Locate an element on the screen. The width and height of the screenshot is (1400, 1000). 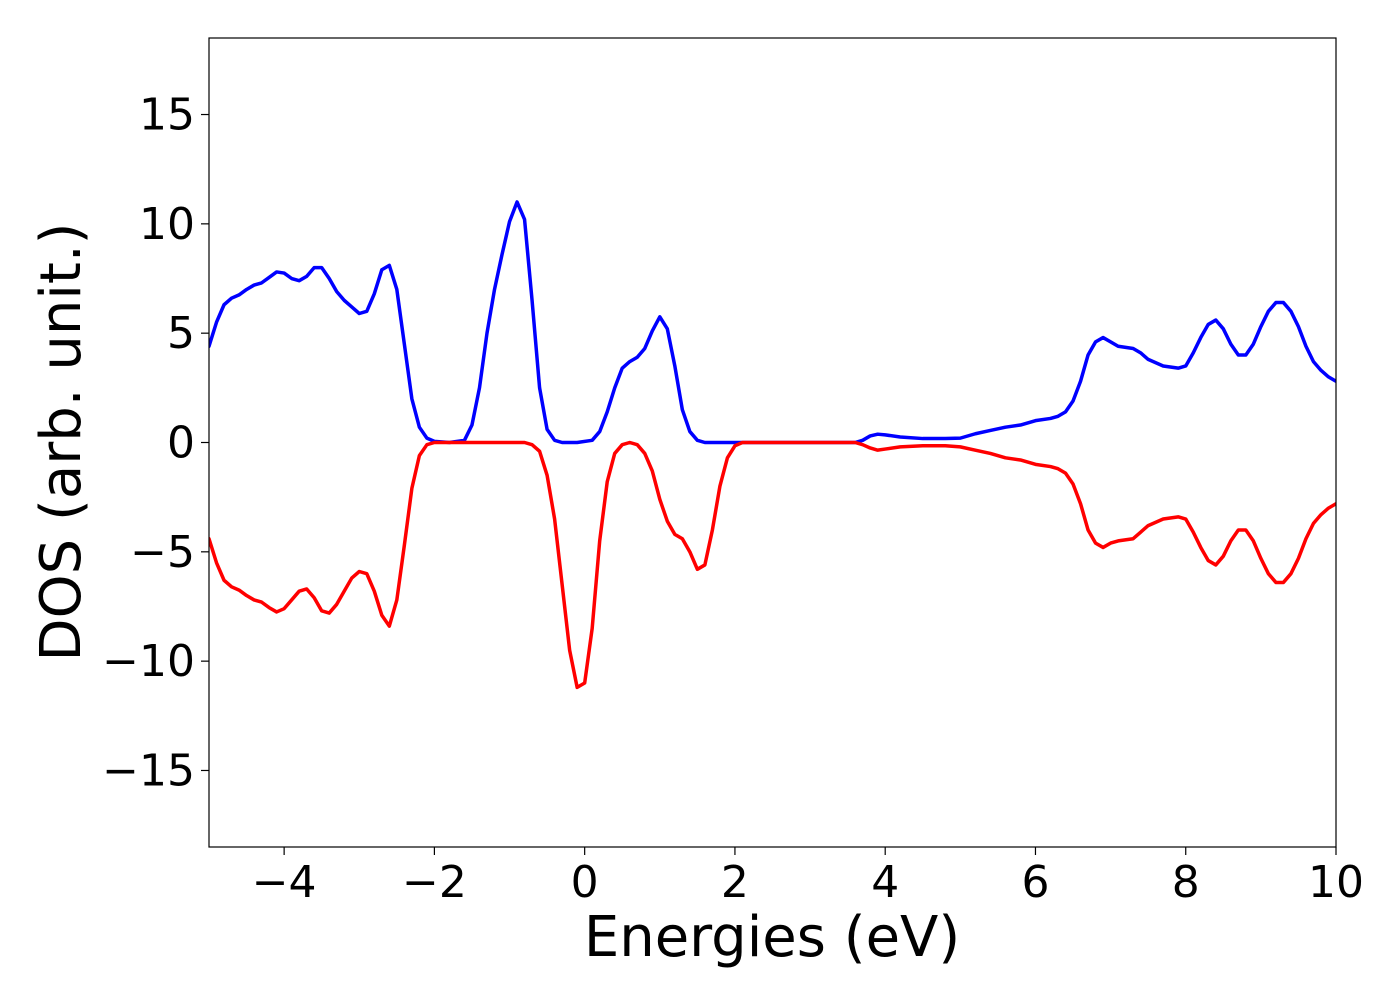
x-tick-label: 4 is located at coordinates (885, 882).